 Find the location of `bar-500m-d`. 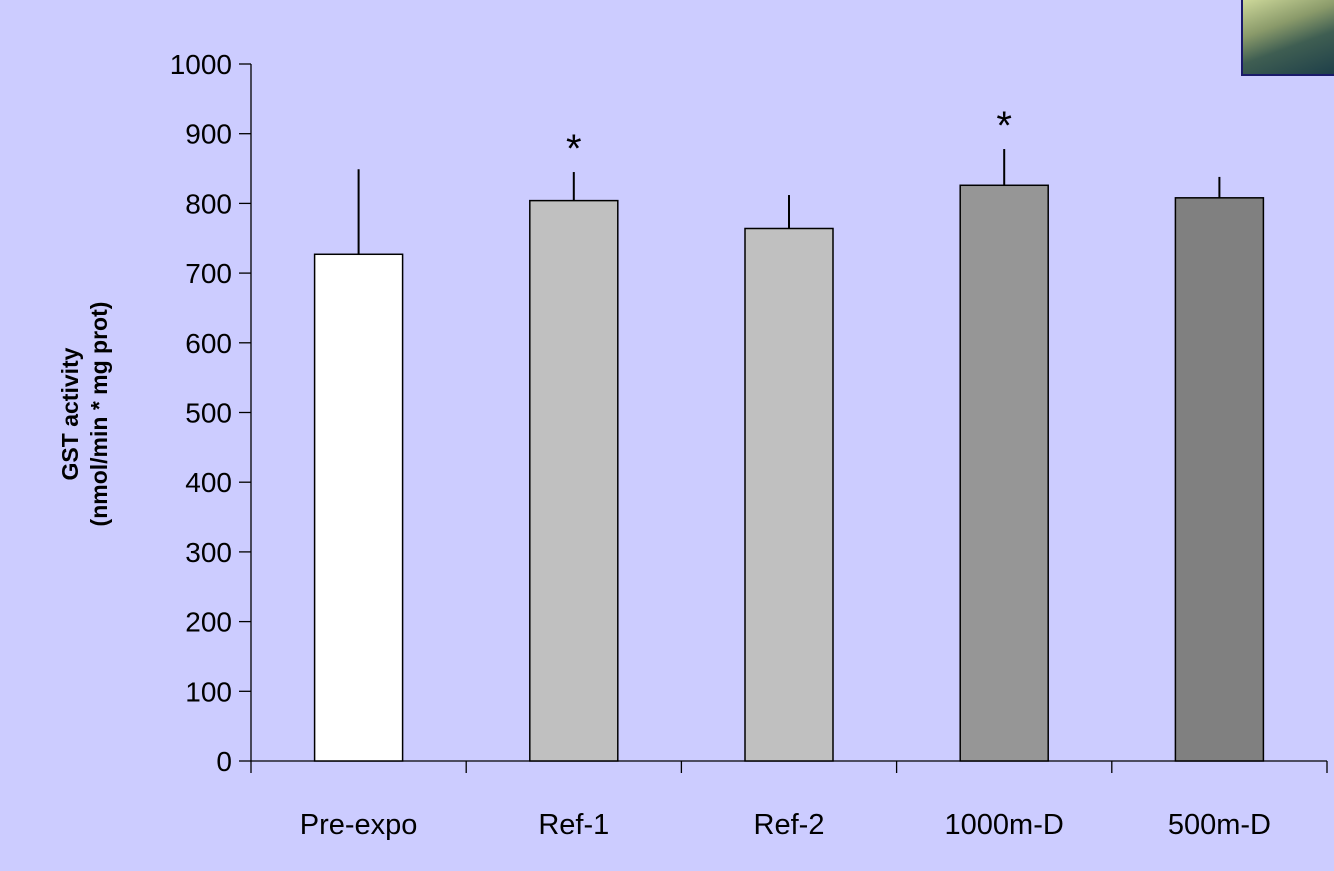

bar-500m-d is located at coordinates (1219, 479).